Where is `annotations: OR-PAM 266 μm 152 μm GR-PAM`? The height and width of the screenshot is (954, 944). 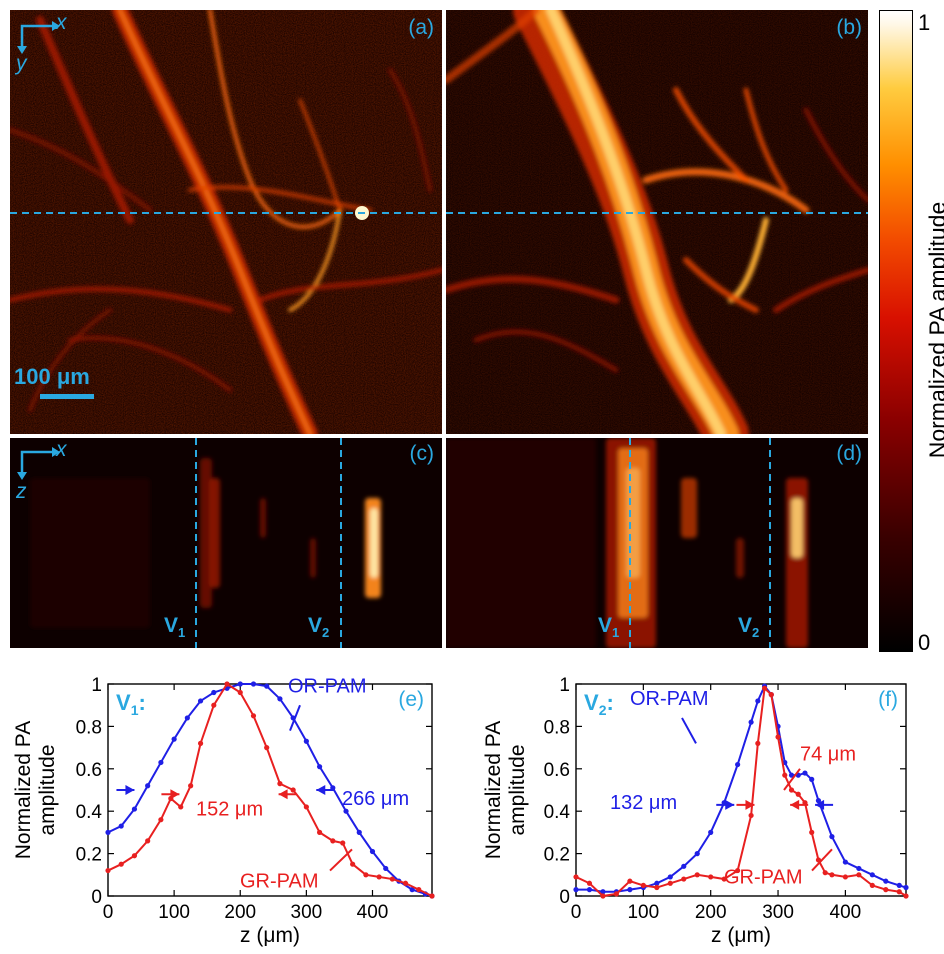 annotations: OR-PAM 266 μm 152 μm GR-PAM is located at coordinates (262, 784).